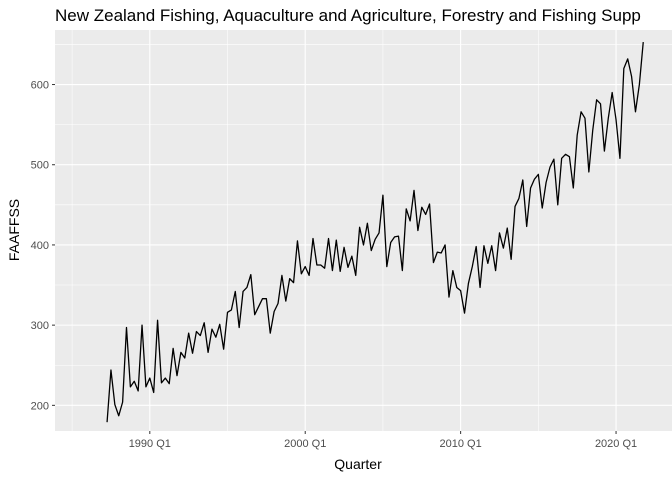 This screenshot has width=672, height=480. I want to click on x-tick-label: 2010 Q1, so click(461, 444).